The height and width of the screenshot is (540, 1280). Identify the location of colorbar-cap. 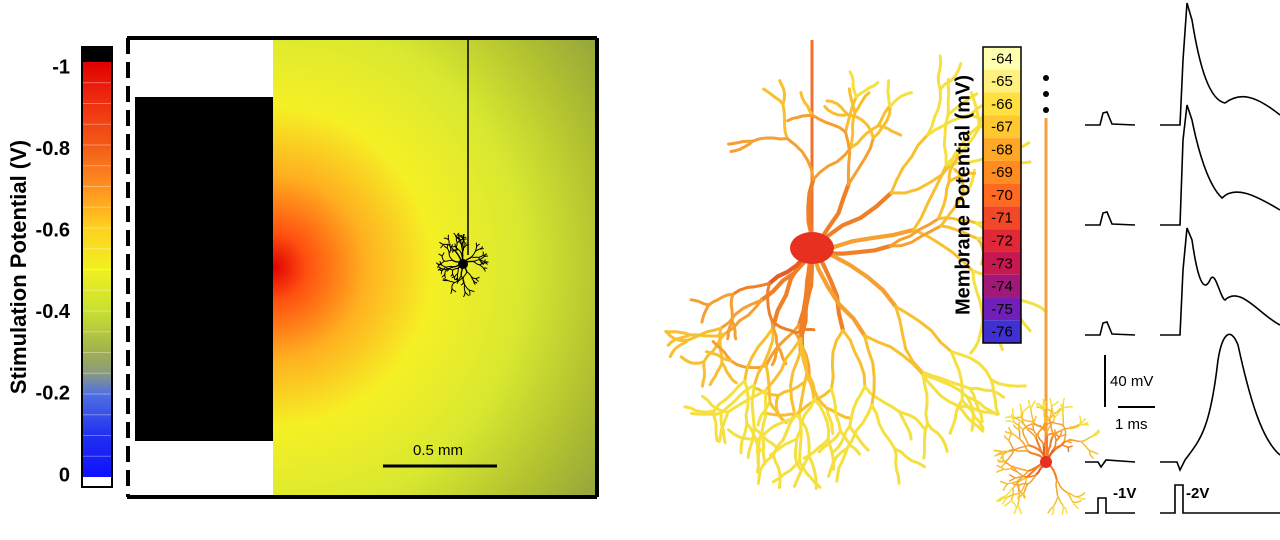
(97, 54).